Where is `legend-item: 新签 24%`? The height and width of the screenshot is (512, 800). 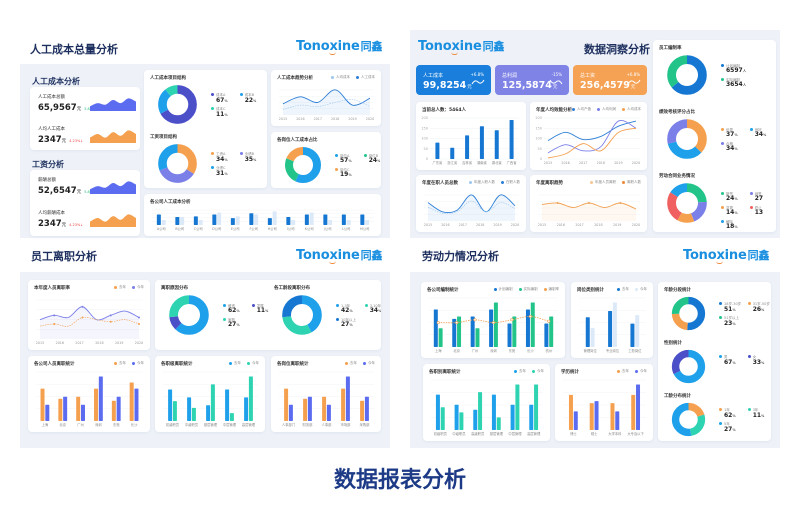 legend-item: 新签 24% is located at coordinates (729, 196).